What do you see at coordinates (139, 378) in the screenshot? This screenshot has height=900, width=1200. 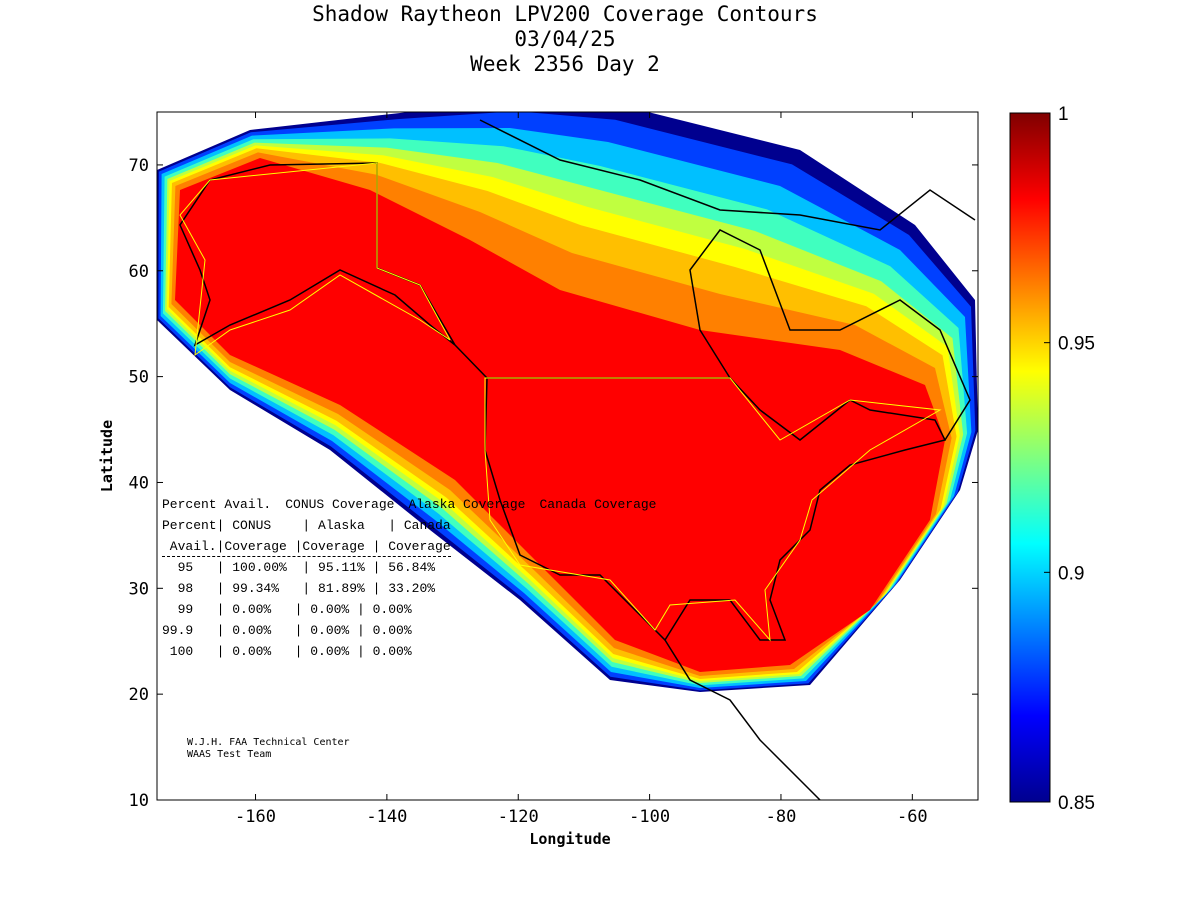 I see `y-tick-label: 50` at bounding box center [139, 378].